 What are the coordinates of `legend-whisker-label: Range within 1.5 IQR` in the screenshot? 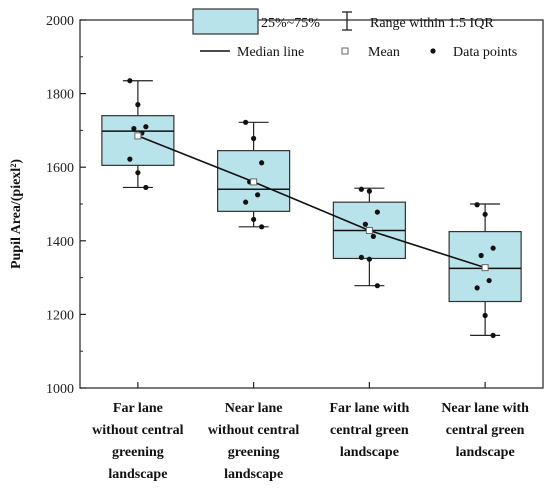 It's located at (432, 23).